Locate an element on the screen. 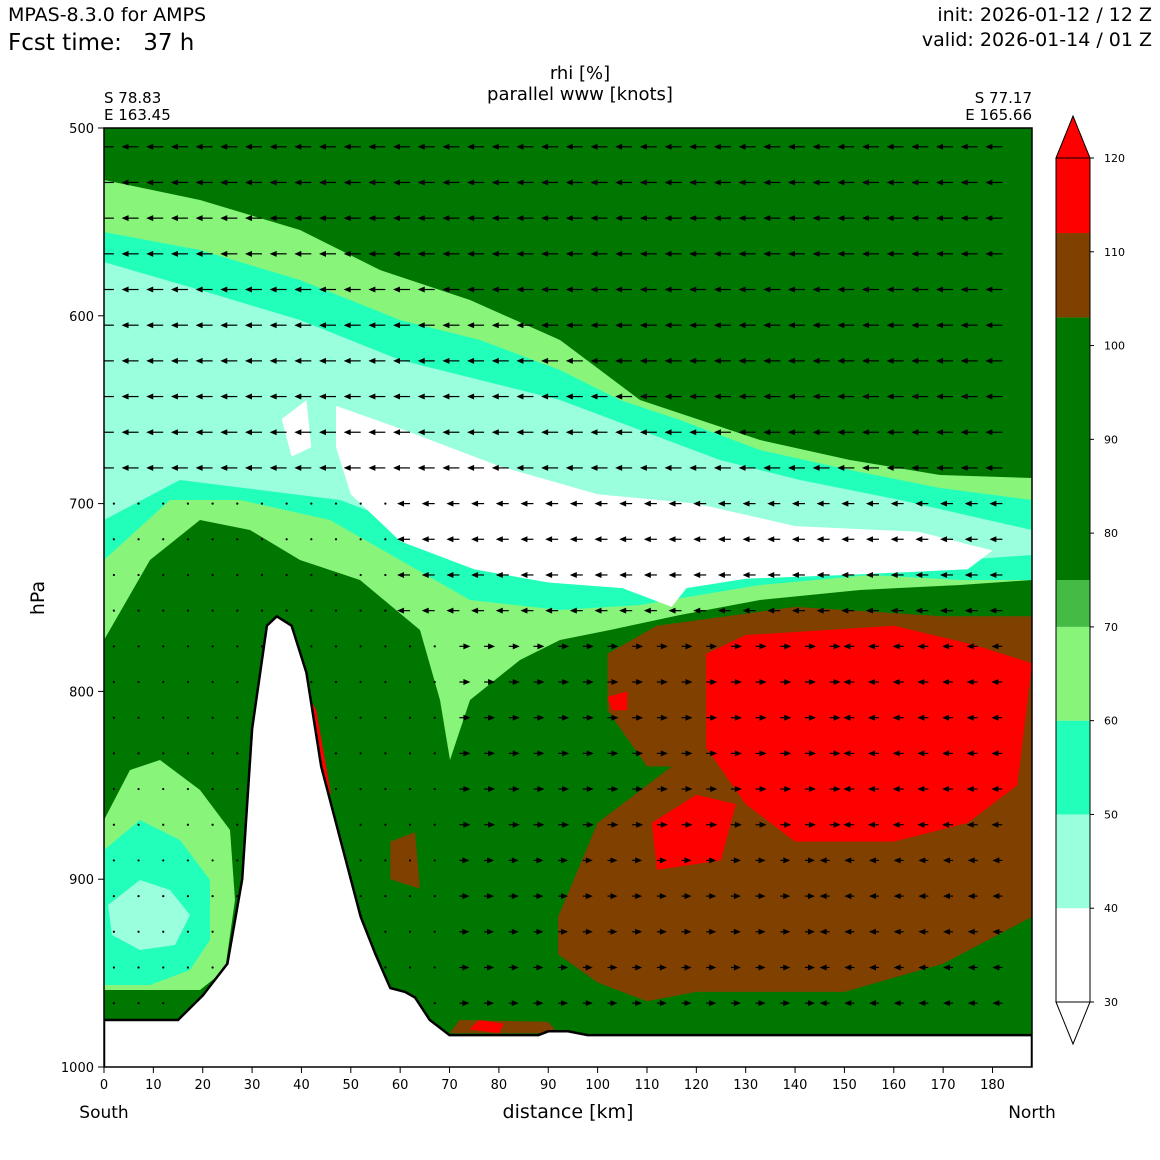  x-tick-label: 150 is located at coordinates (844, 1085).